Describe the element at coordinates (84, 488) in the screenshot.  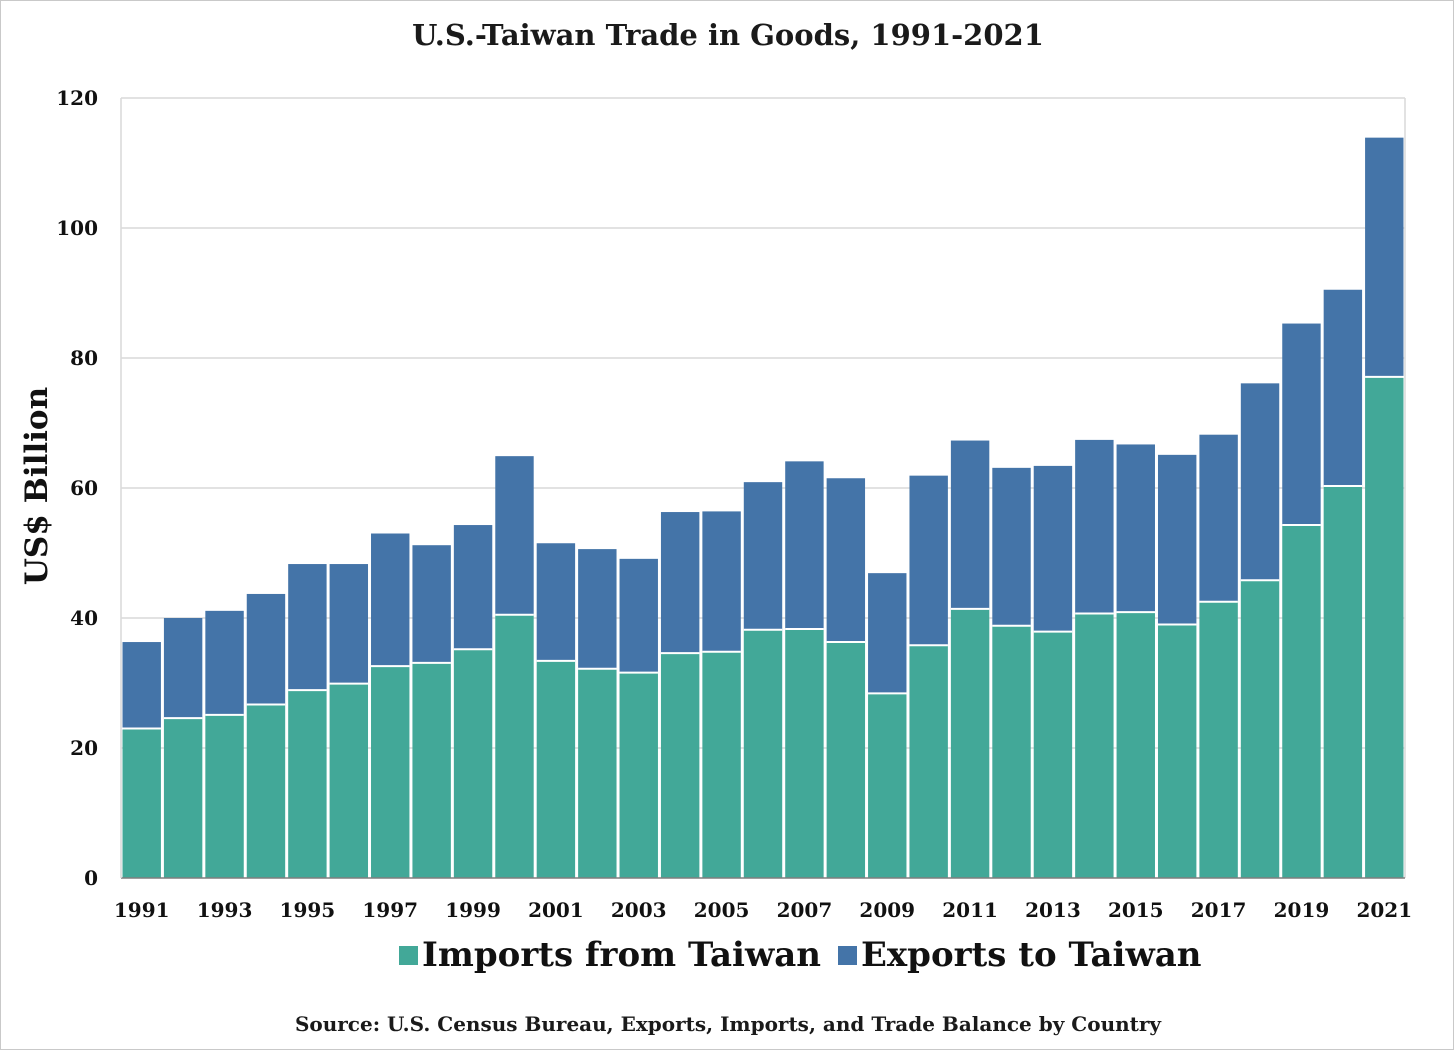
I see `y-tick-label: 60` at that location.